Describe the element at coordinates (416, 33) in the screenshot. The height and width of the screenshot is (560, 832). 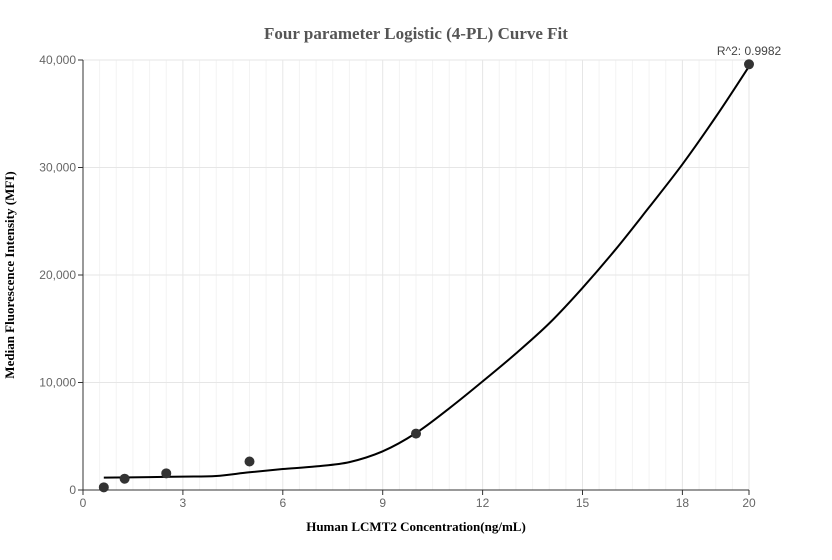
I see `chart-title: Four parameter Logistic (4-PL) Curve Fit` at that location.